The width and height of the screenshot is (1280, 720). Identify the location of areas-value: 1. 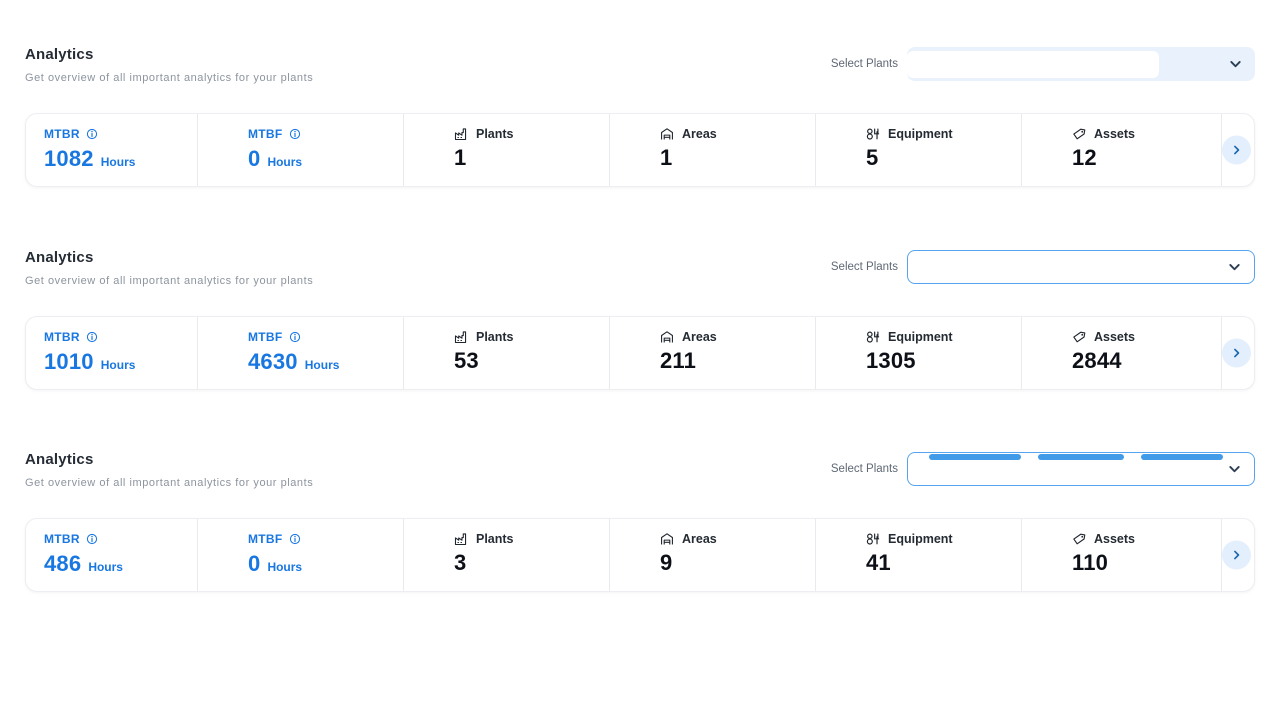
(666, 157).